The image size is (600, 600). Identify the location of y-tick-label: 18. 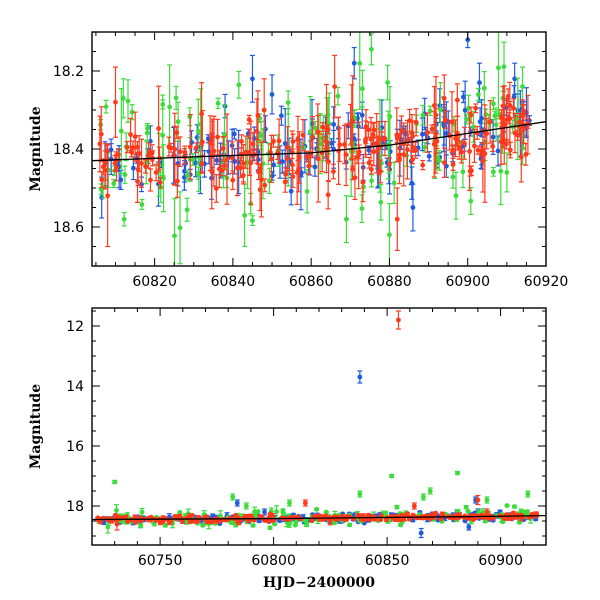
(75, 507).